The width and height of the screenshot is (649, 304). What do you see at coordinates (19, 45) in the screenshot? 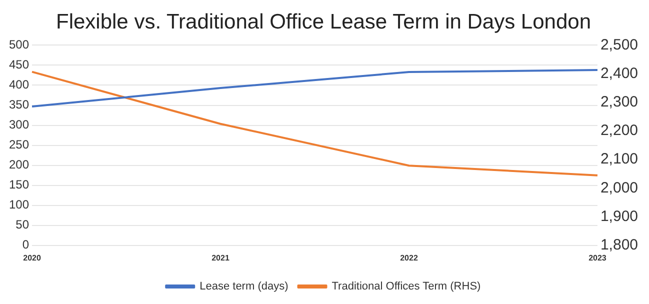
I see `y-tick-label: 500` at bounding box center [19, 45].